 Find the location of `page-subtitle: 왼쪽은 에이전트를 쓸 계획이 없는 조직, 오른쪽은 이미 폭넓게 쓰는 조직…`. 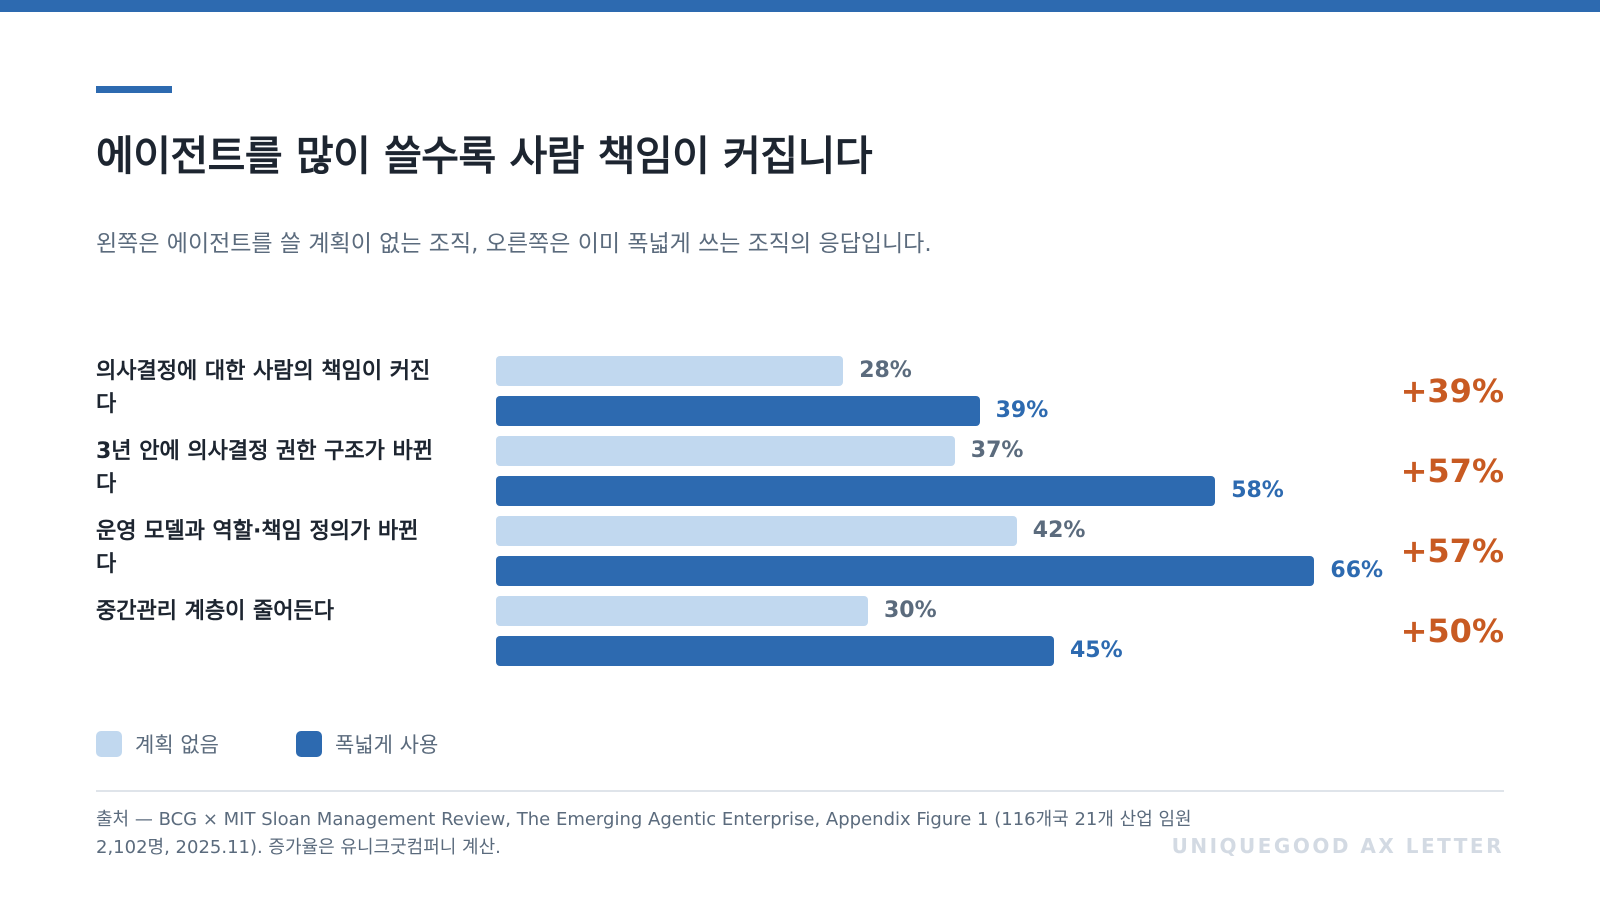

page-subtitle: 왼쪽은 에이전트를 쓸 계획이 없는 조직, 오른쪽은 이미 폭넓게 쓰는 조직… is located at coordinates (514, 244).